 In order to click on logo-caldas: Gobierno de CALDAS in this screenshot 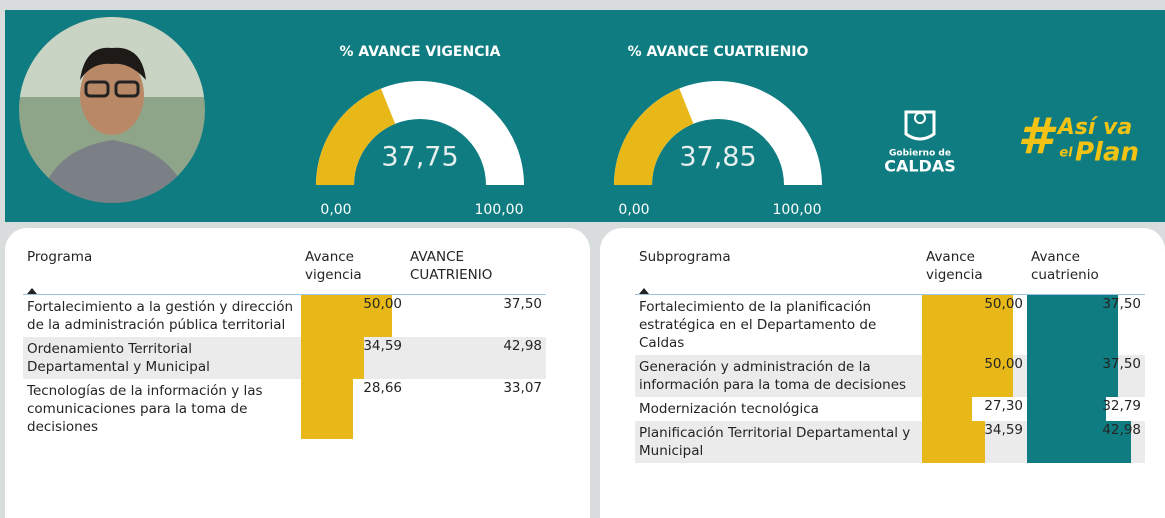, I will do `click(920, 143)`.